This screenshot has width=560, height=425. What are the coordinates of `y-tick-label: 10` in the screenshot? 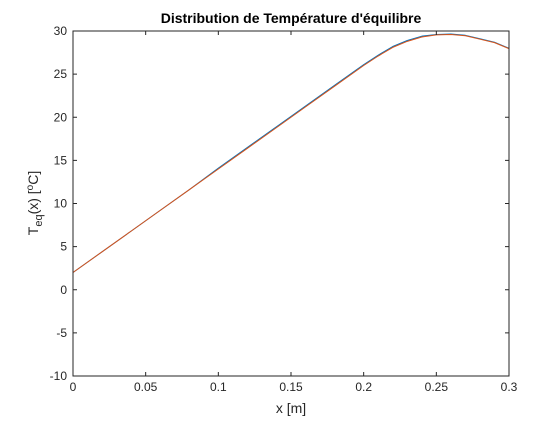 It's located at (61, 204).